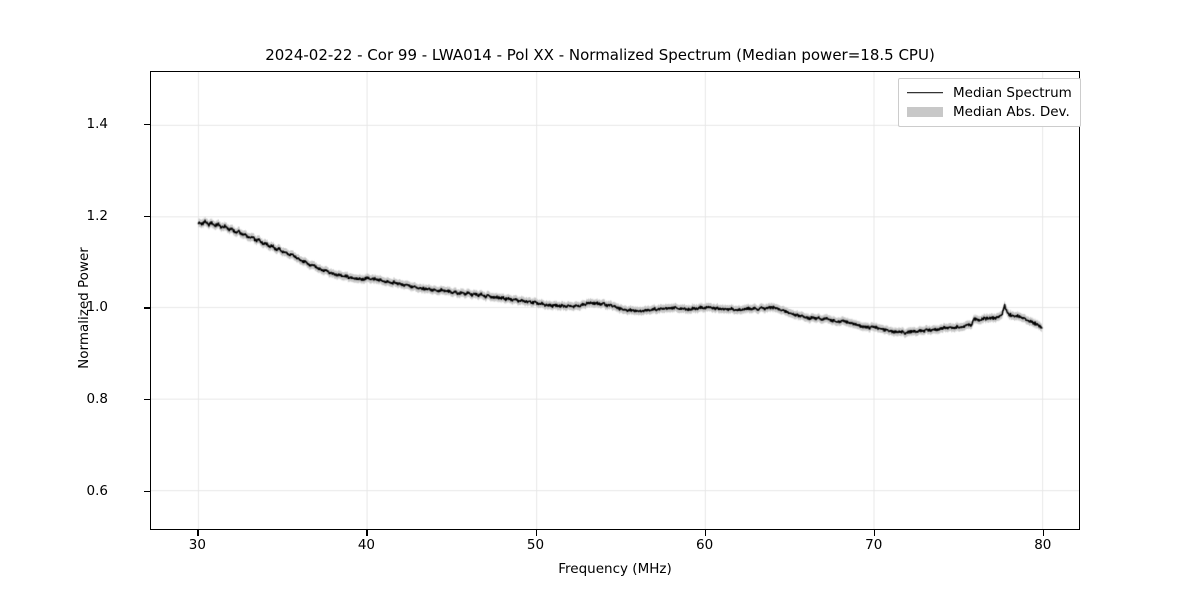 Image resolution: width=1200 pixels, height=600 pixels. I want to click on legend-line-swatch-icon, so click(925, 93).